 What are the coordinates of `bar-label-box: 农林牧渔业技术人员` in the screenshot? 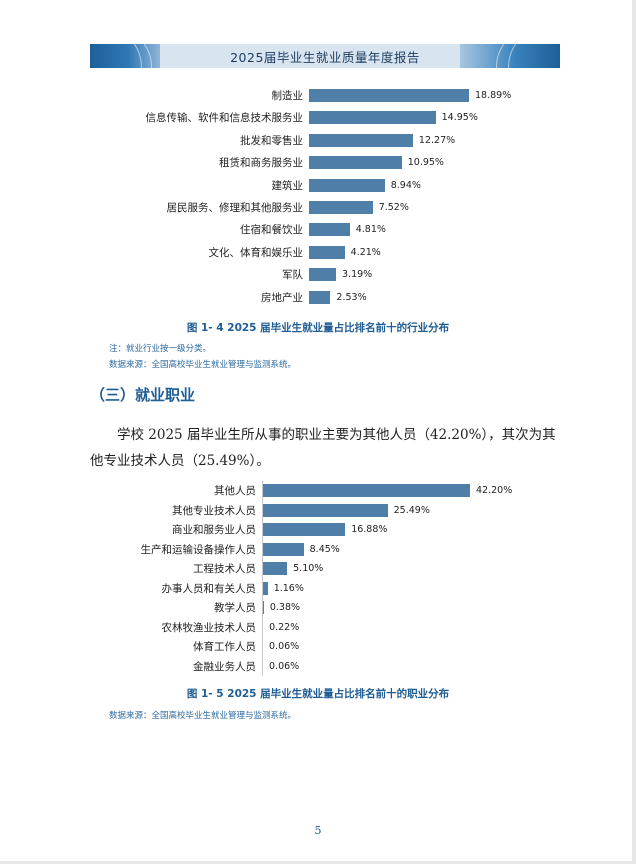 It's located at (128, 627).